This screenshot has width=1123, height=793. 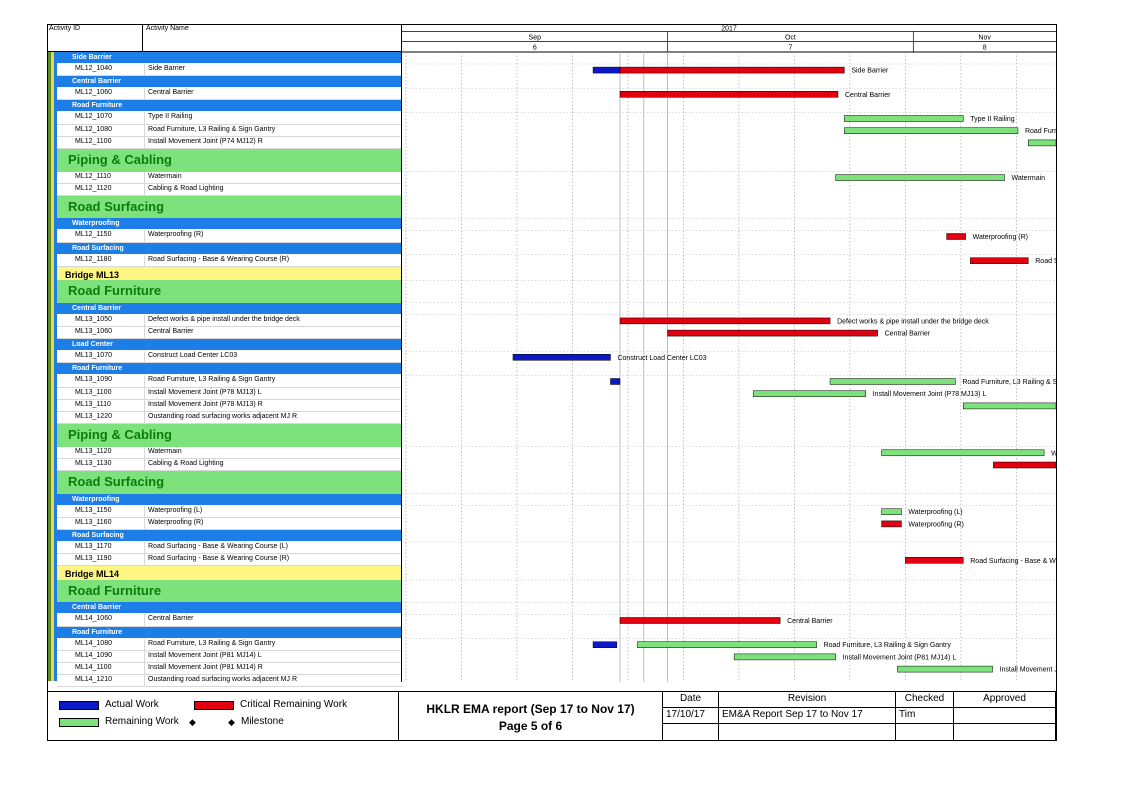 What do you see at coordinates (900, 657) in the screenshot?
I see `bar-label-ml14-1090: Install Movement Joint (P81 MJ14) L` at bounding box center [900, 657].